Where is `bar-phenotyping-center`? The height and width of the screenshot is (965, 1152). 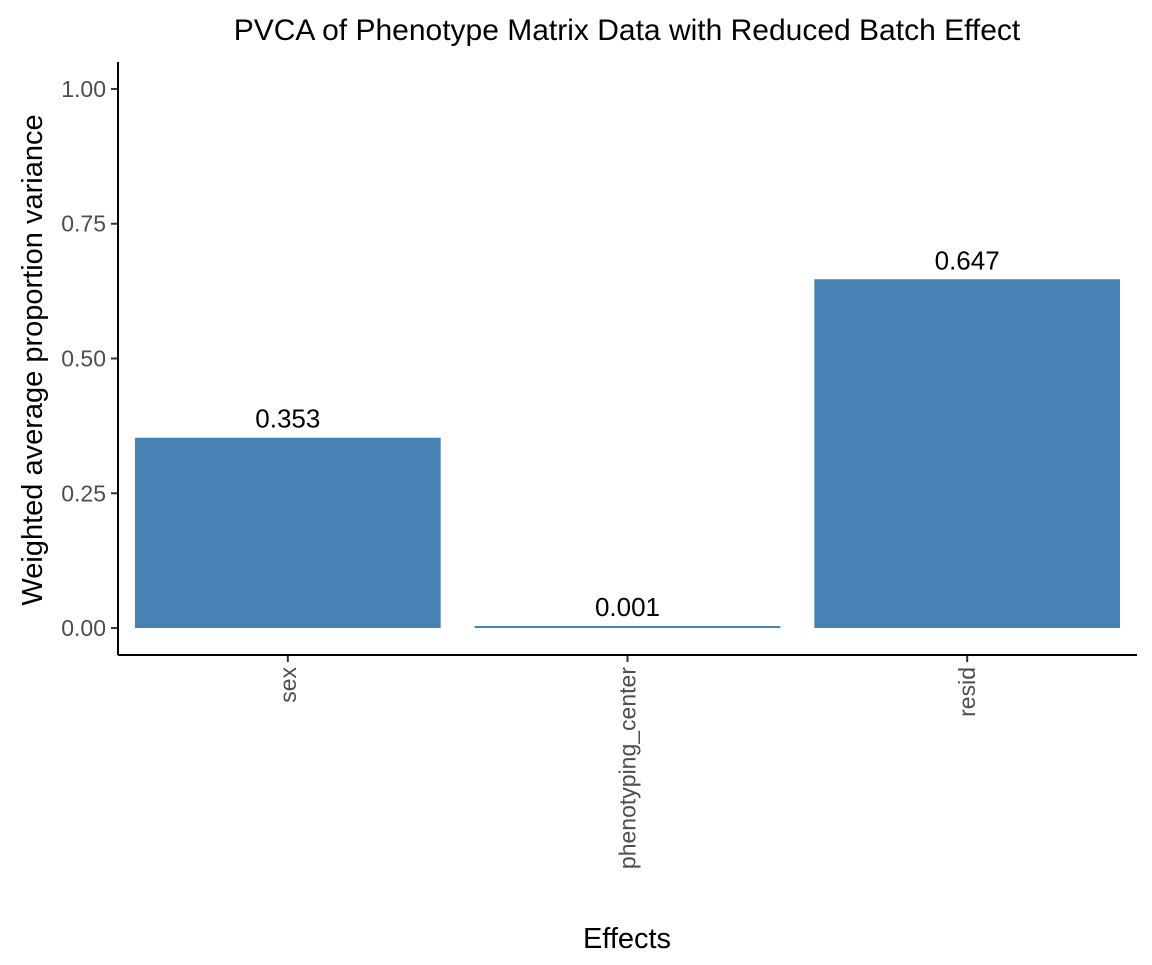
bar-phenotyping-center is located at coordinates (627, 627).